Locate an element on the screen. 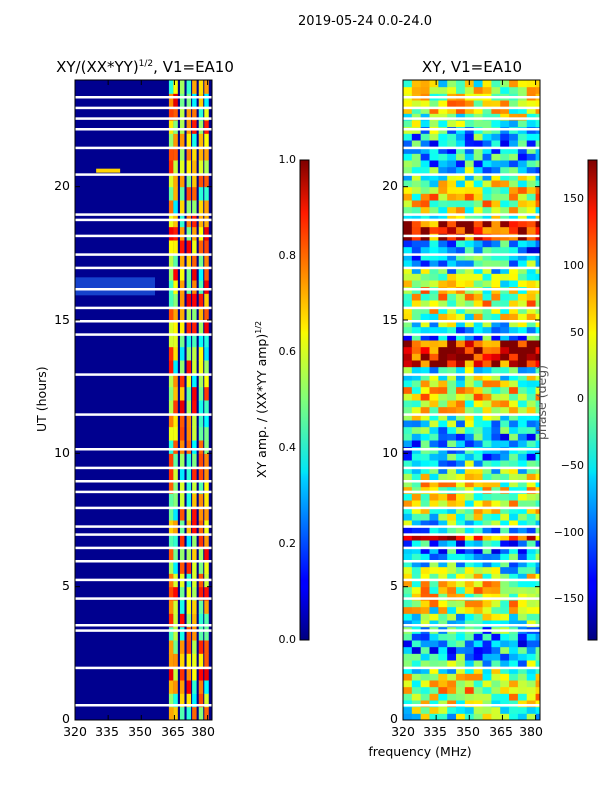 This screenshot has height=800, width=600. right-xtick-335: 335 is located at coordinates (435, 731).